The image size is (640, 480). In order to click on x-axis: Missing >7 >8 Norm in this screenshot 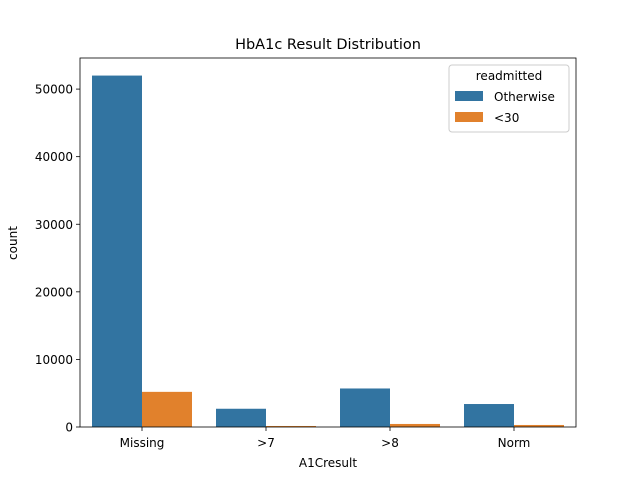, I will do `click(325, 438)`.